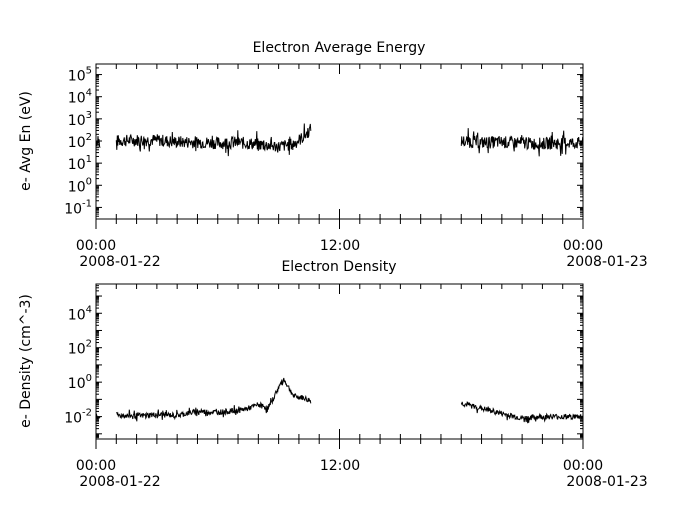 This screenshot has height=518, width=679. Describe the element at coordinates (78, 417) in the screenshot. I see `y-tick-label: 10⁻²` at that location.